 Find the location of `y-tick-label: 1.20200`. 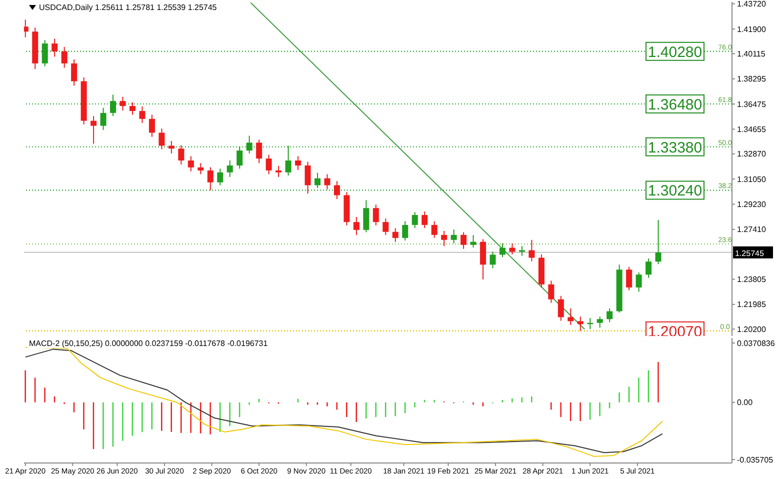

y-tick-label: 1.20200 is located at coordinates (751, 329).